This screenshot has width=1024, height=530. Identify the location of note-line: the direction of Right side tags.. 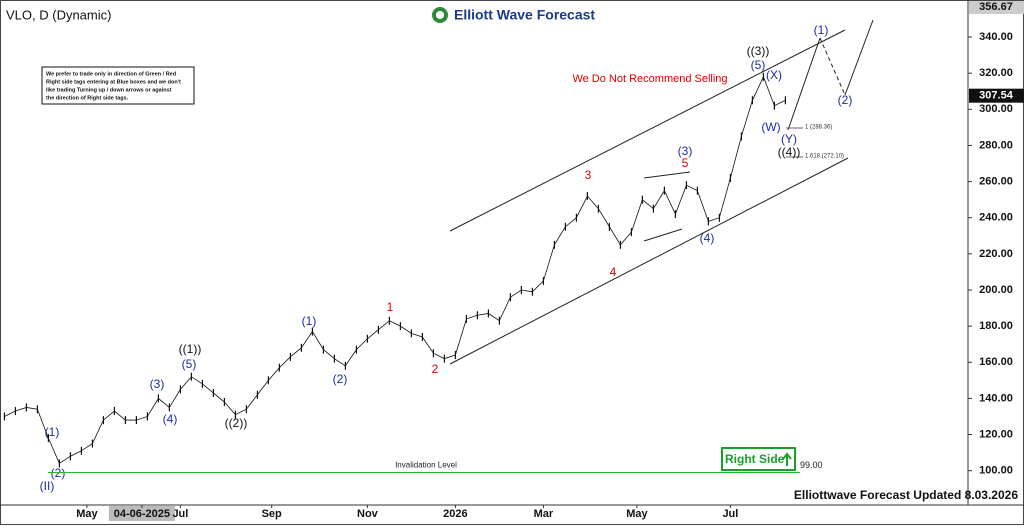
(87, 98).